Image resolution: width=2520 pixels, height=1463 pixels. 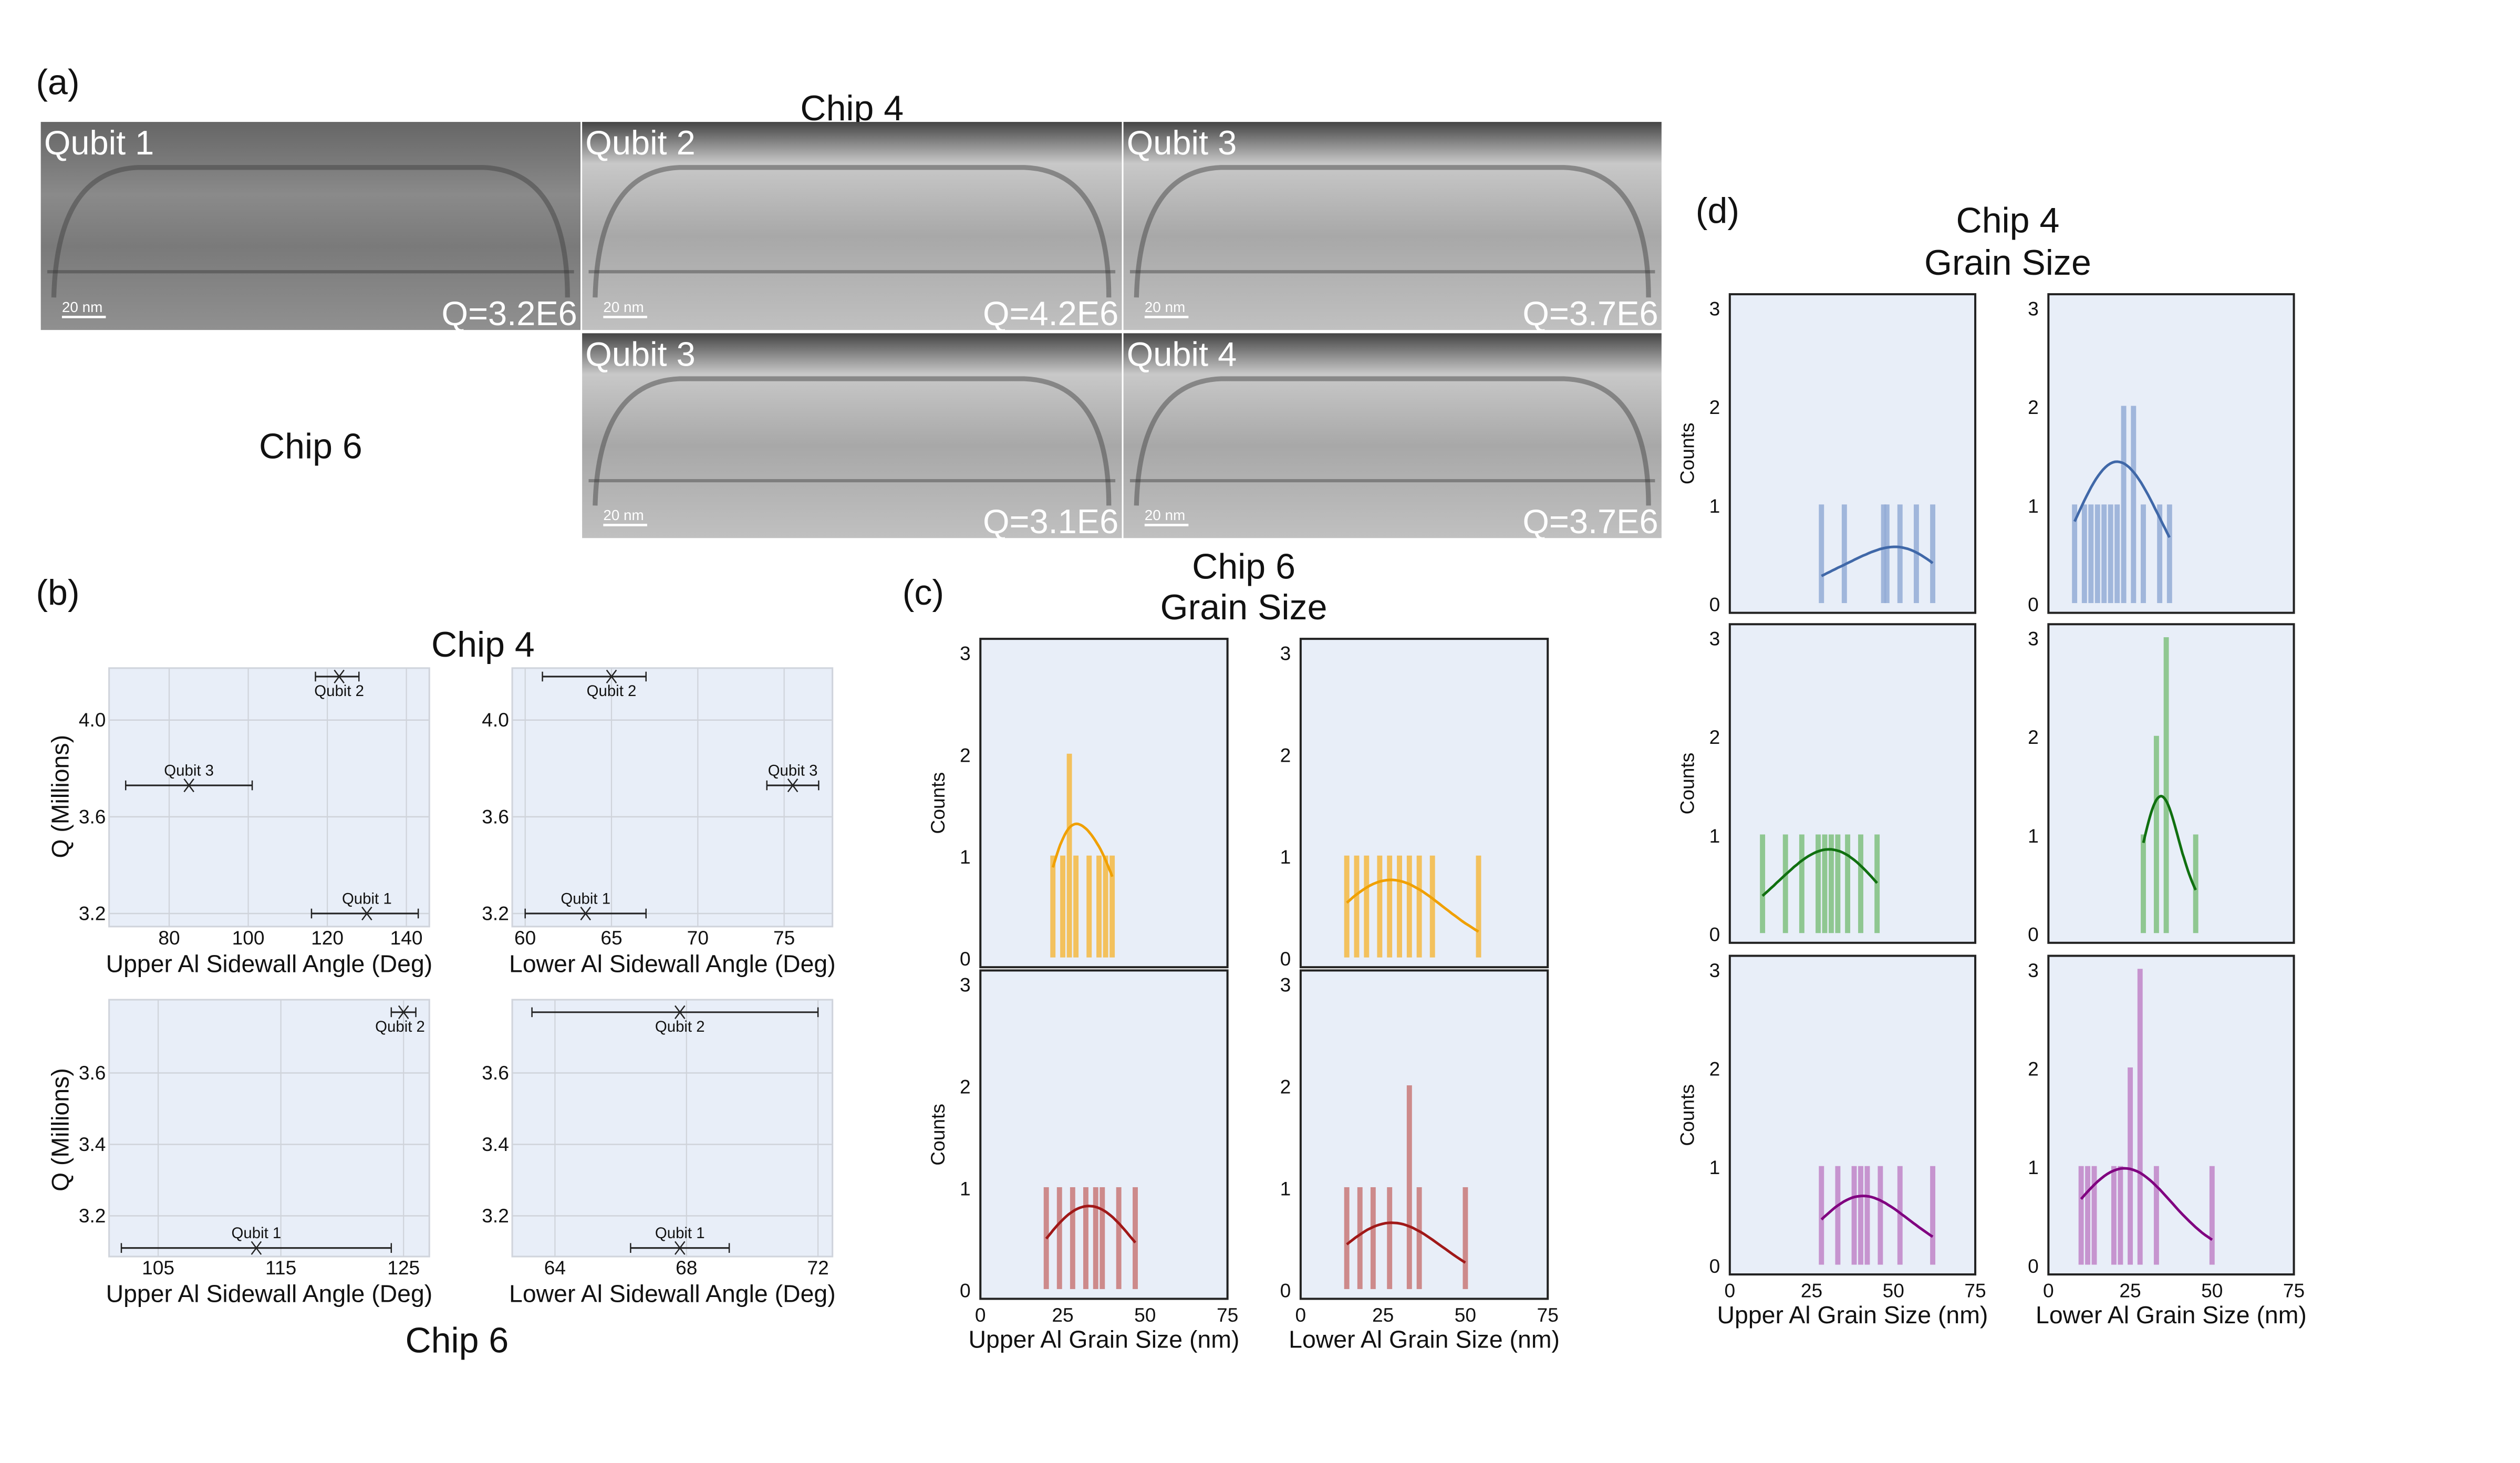 I want to click on quality-factor-label: Q=4.2E6, so click(x=1050, y=313).